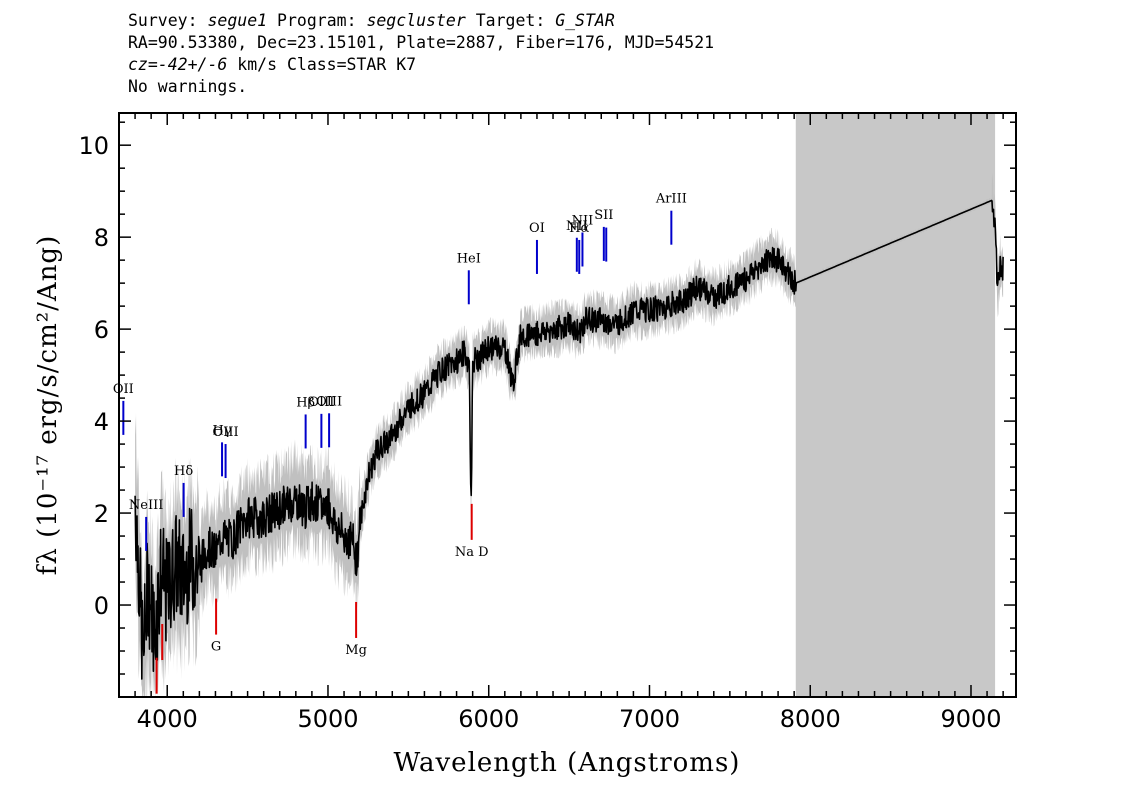 Image resolution: width=1134 pixels, height=810 pixels. What do you see at coordinates (488, 719) in the screenshot?
I see `x-tick-label: 6000` at bounding box center [488, 719].